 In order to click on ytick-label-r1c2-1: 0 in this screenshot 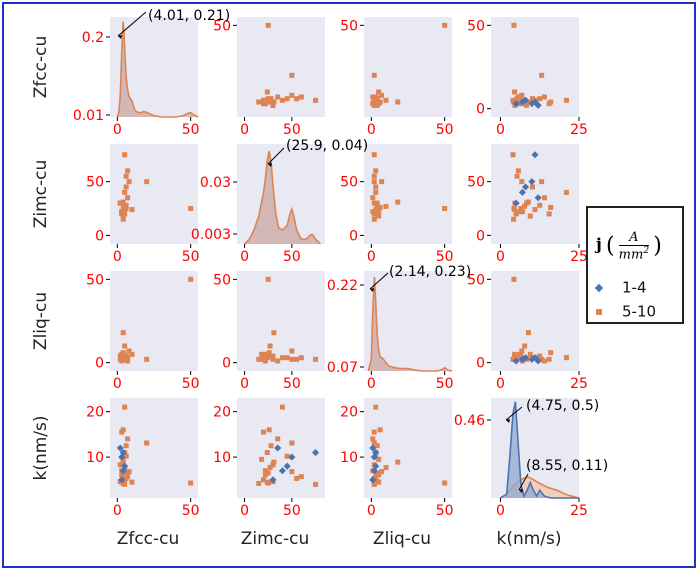, I will do `click(353, 236)`.